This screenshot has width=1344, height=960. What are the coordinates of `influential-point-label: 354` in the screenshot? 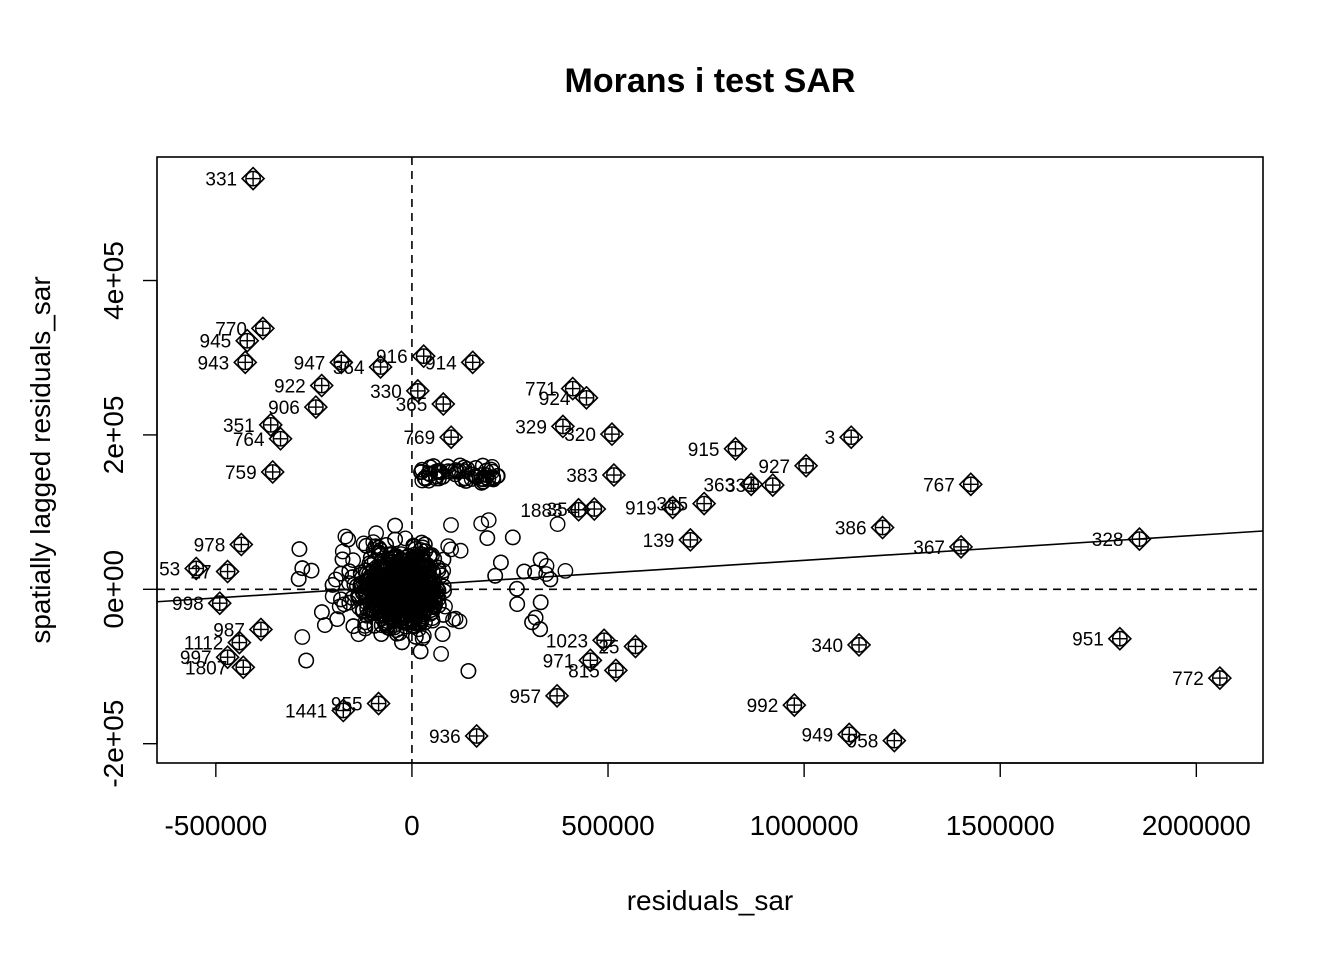 It's located at (563, 510).